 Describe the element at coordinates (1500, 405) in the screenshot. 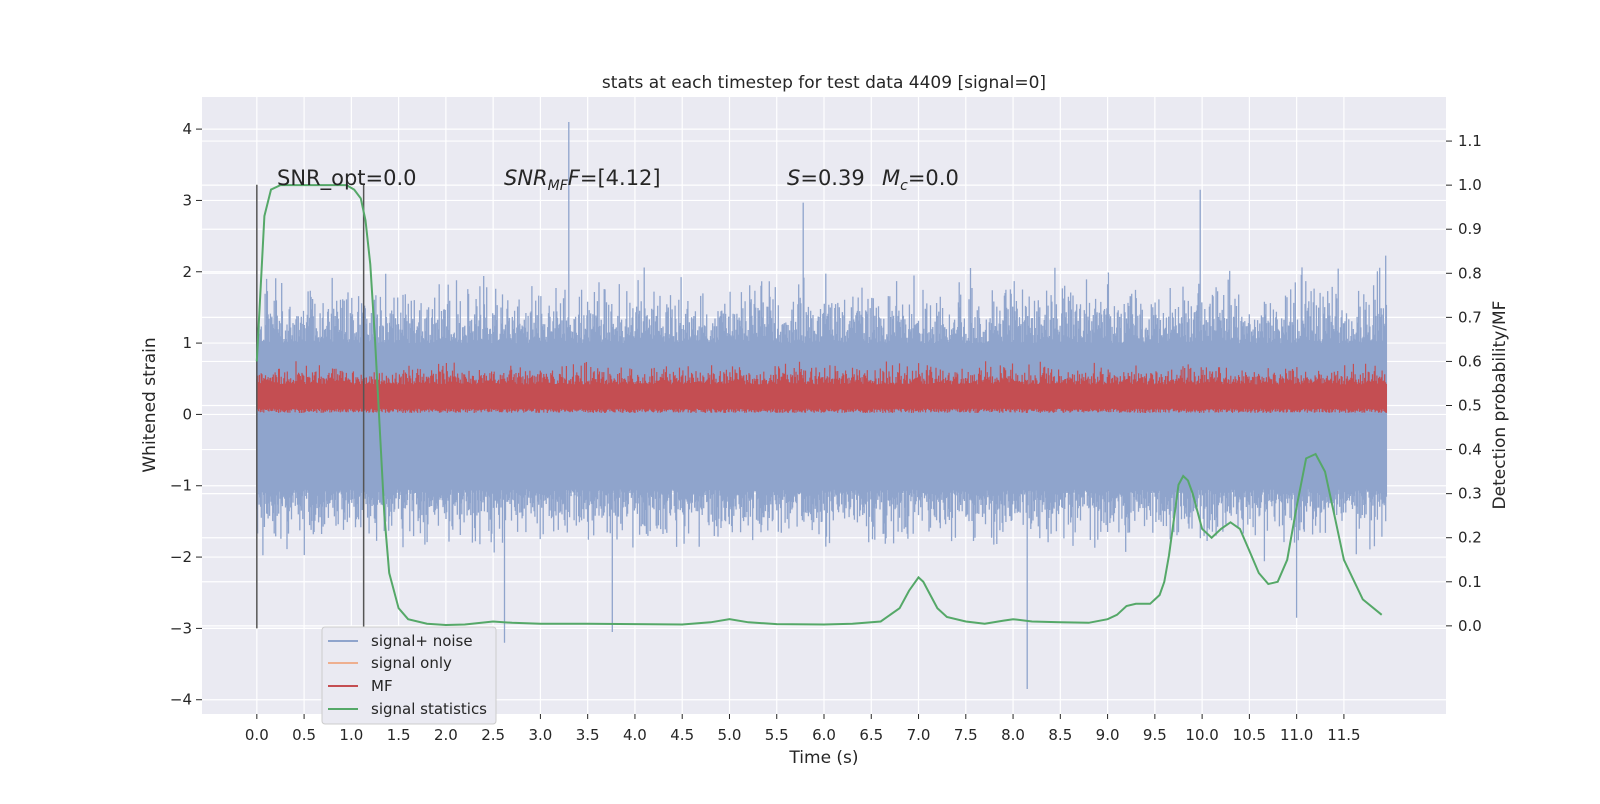

I see `y-axis-right-label: Detection probability/MF` at that location.